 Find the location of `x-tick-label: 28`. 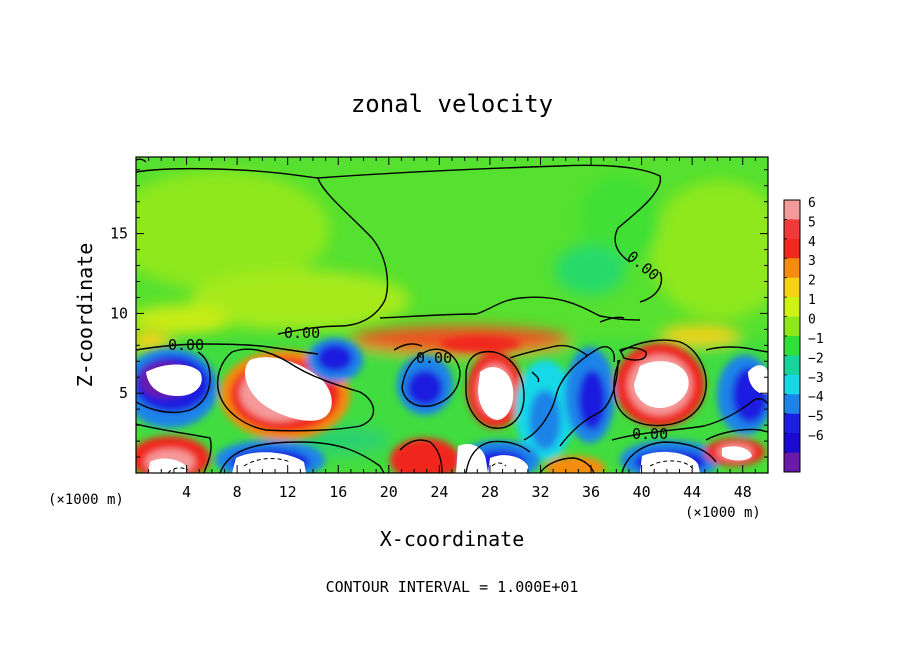

x-tick-label: 28 is located at coordinates (490, 492).